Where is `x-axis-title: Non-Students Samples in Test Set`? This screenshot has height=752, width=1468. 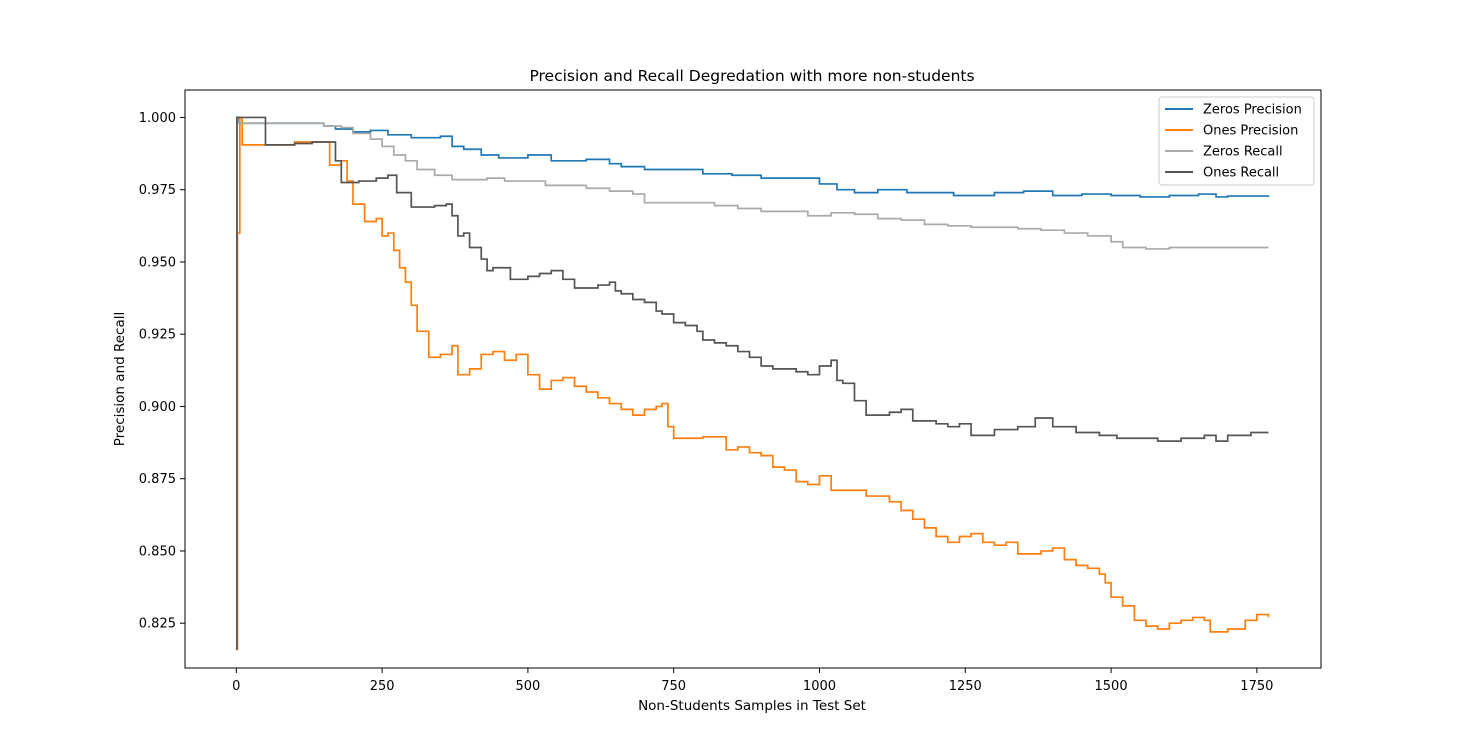 x-axis-title: Non-Students Samples in Test Set is located at coordinates (752, 706).